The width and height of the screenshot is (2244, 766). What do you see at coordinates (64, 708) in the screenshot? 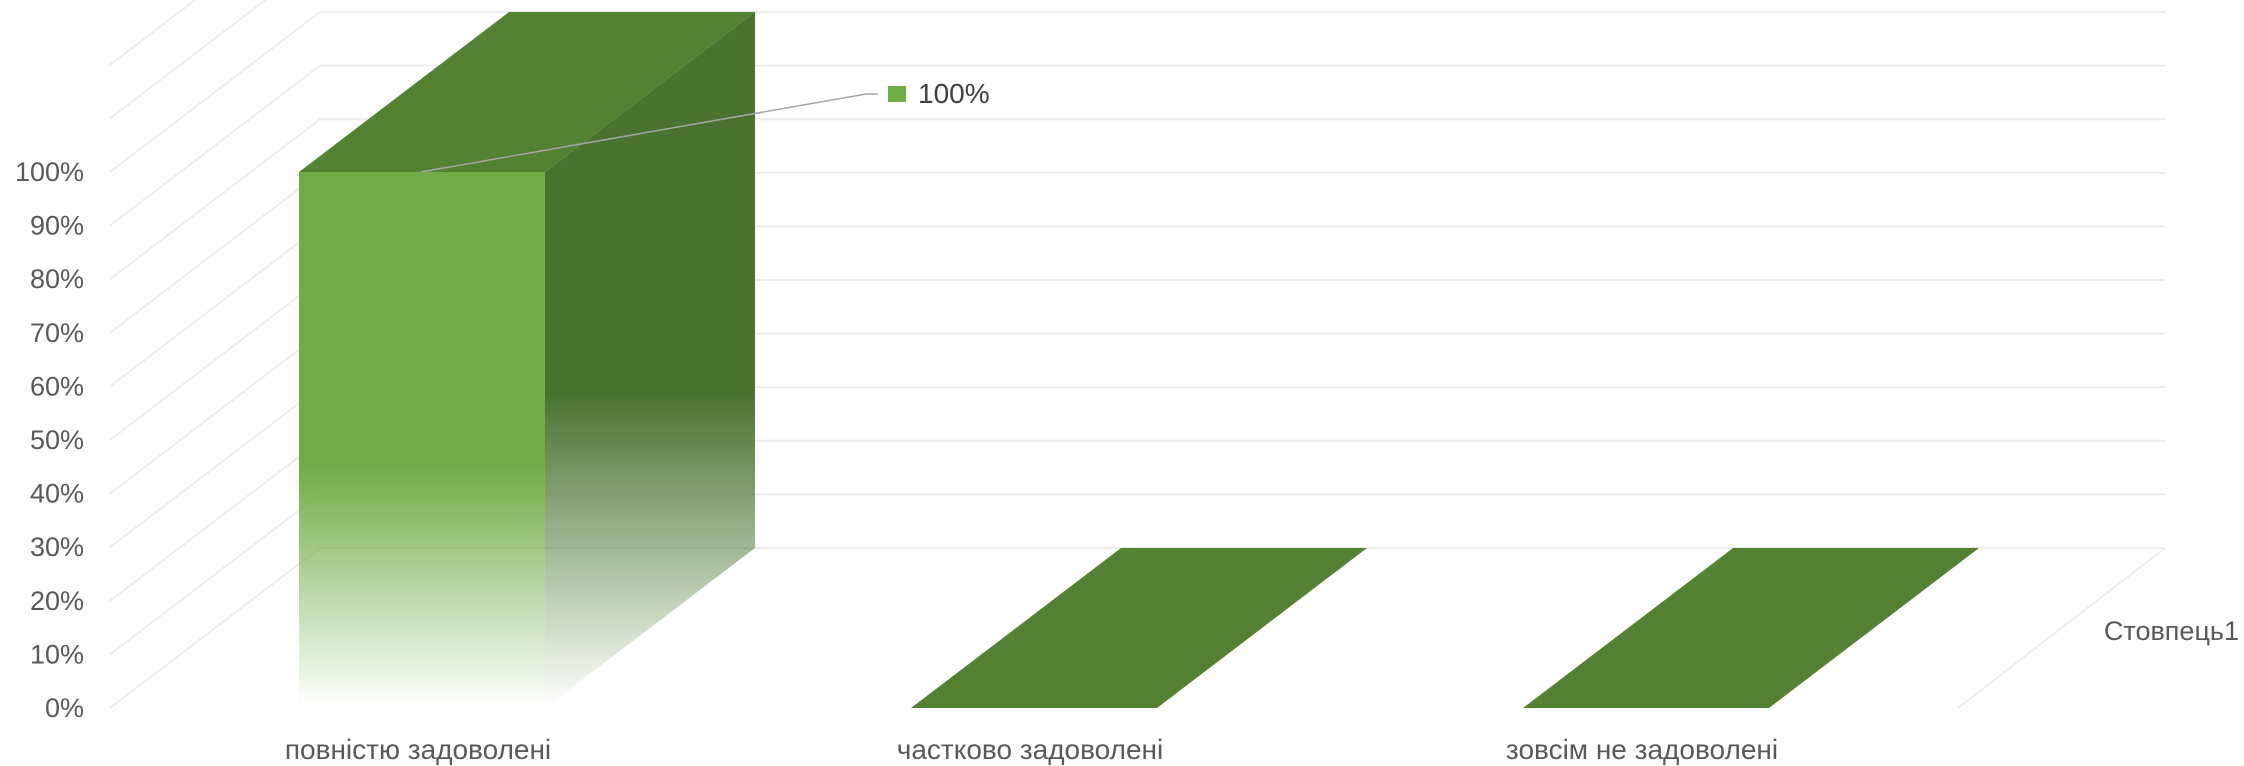
I see `y-tick-label: 0%` at bounding box center [64, 708].